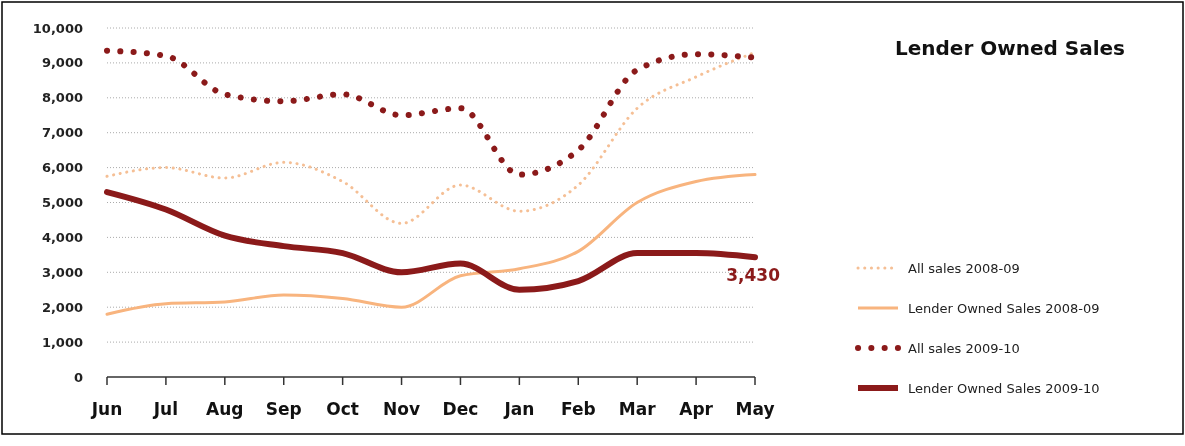 The height and width of the screenshot is (446, 1185). I want to click on y-tick-label: 6,000, so click(62, 168).